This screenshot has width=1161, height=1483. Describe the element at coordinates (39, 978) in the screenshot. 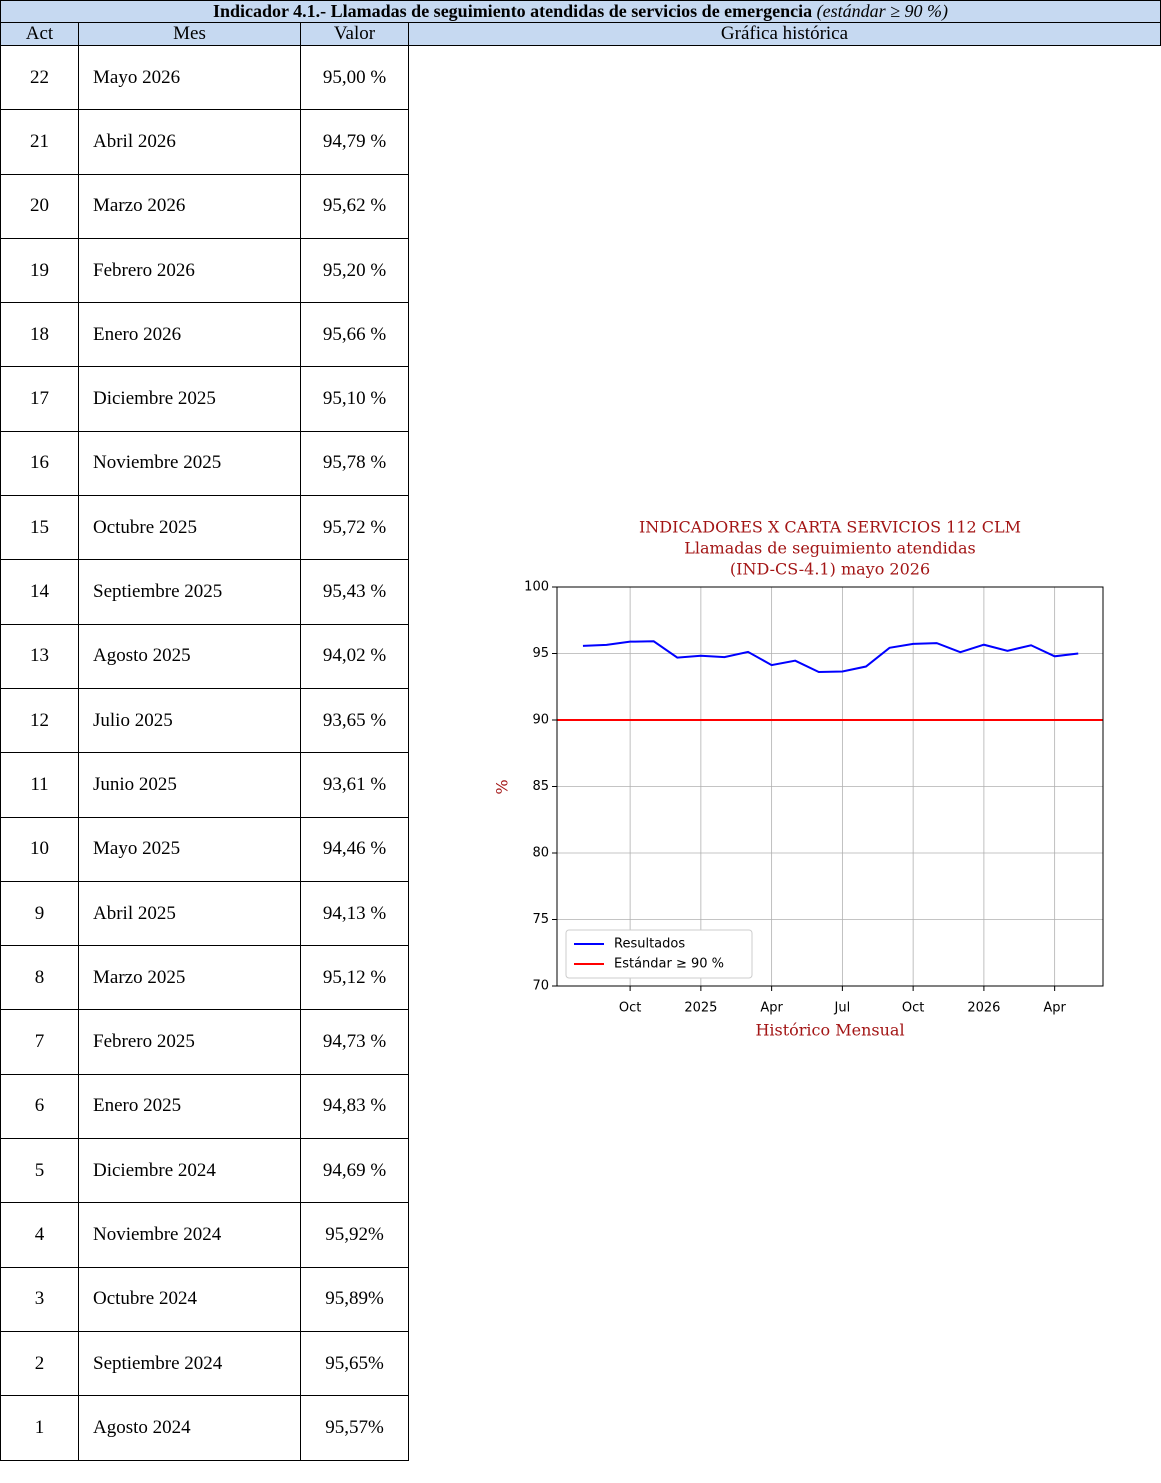

I see `cell: 8` at that location.